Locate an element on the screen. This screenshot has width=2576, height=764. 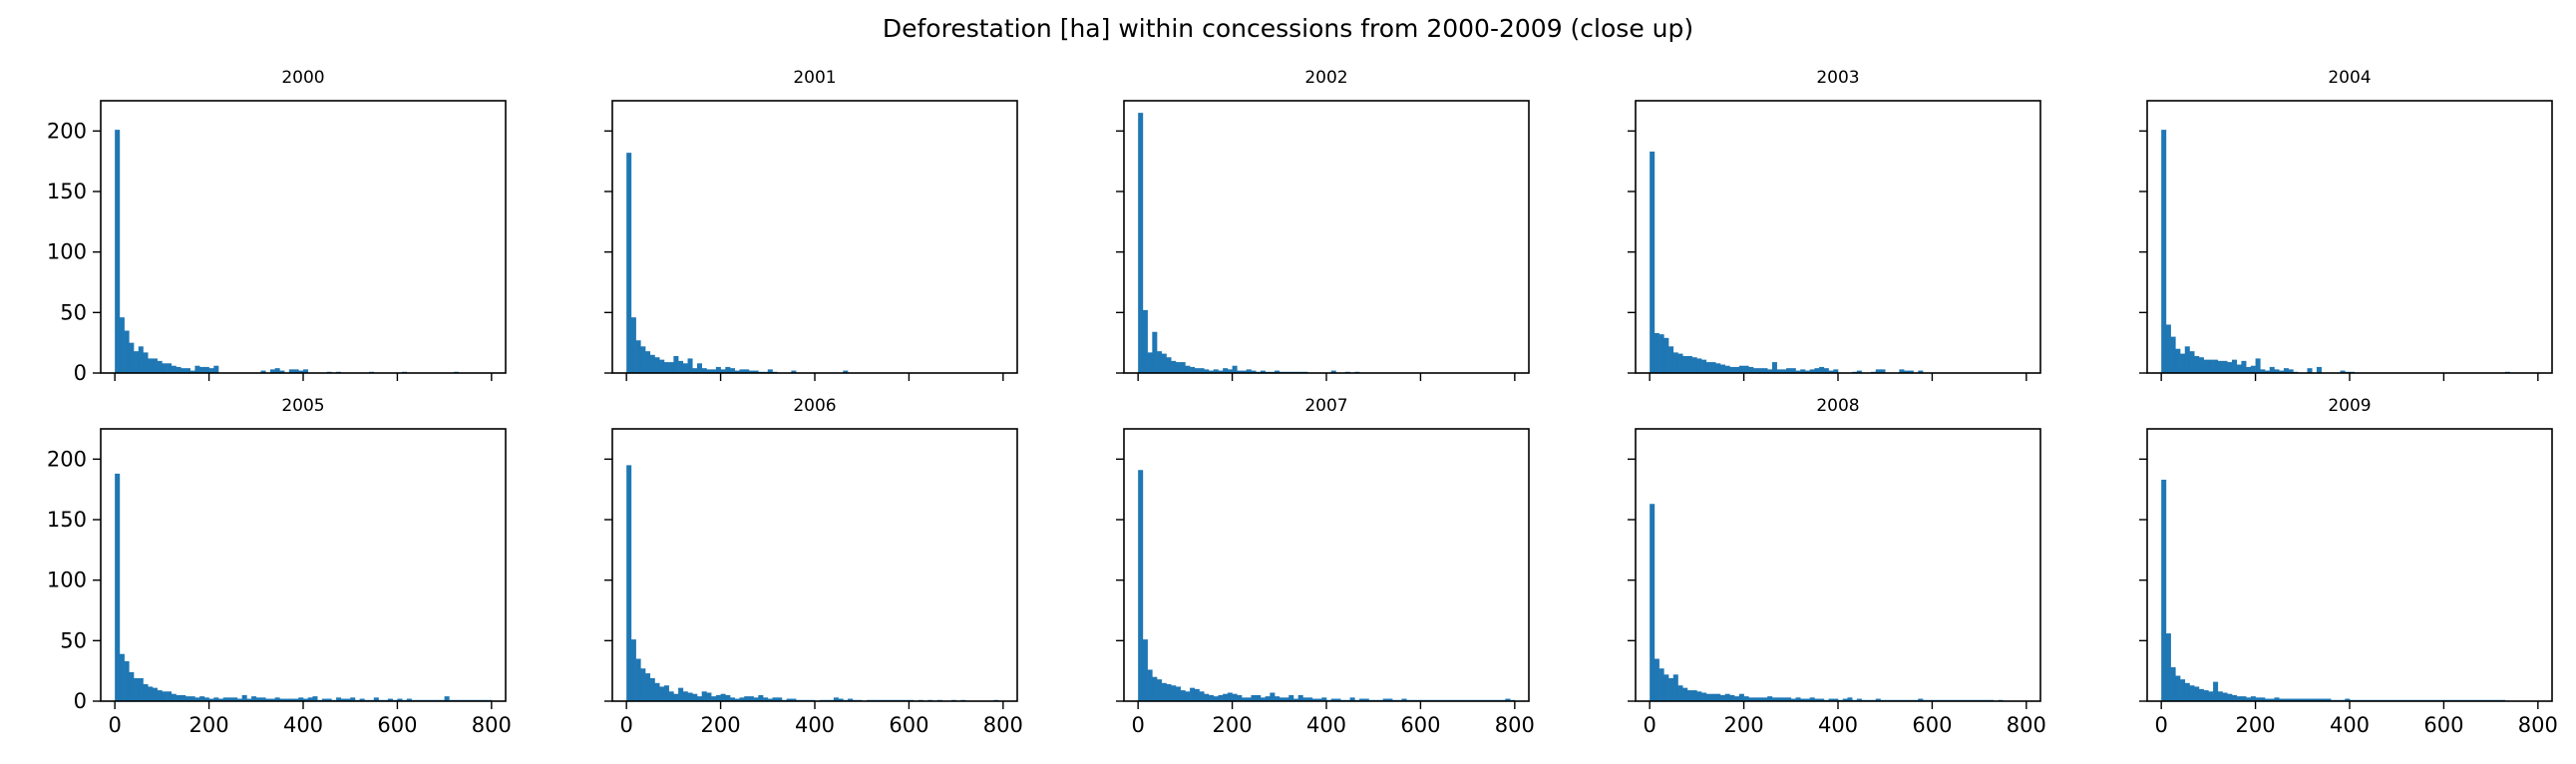
histogram-panel-2003: 2003 is located at coordinates (1835, 225).